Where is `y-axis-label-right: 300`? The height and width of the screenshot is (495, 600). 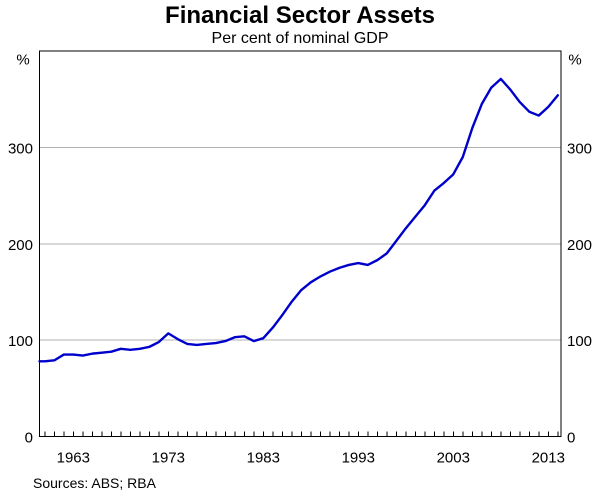
y-axis-label-right: 300 is located at coordinates (579, 148).